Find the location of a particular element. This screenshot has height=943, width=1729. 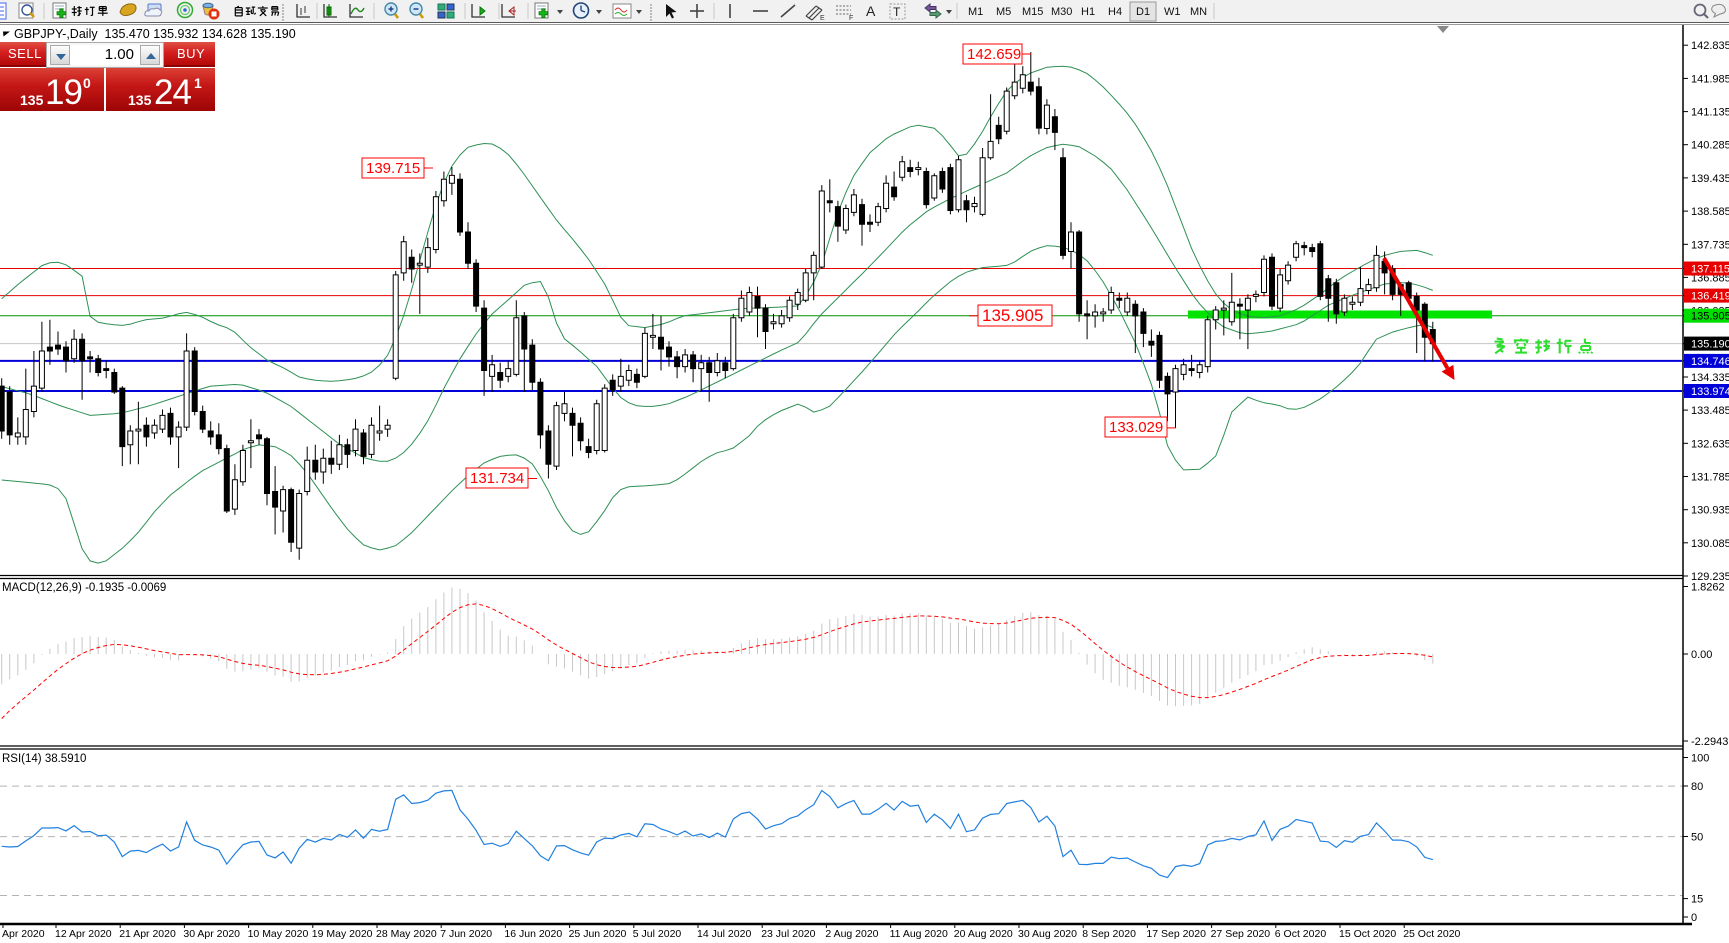

svg-text: T is located at coordinates (897, 12).